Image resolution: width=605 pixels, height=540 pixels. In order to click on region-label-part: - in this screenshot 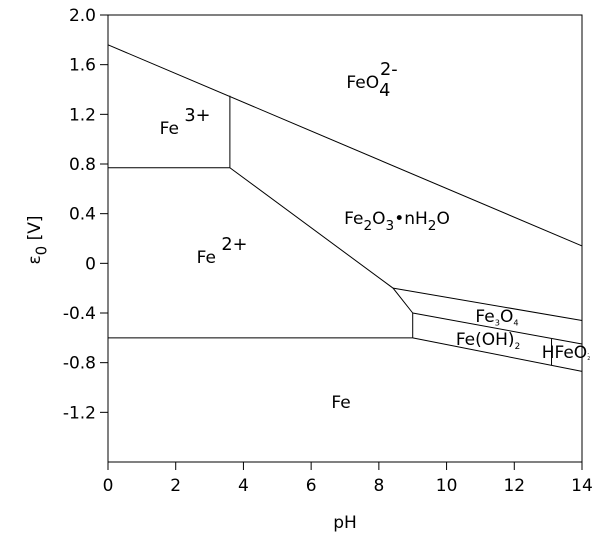, I will do `click(588, 354)`.